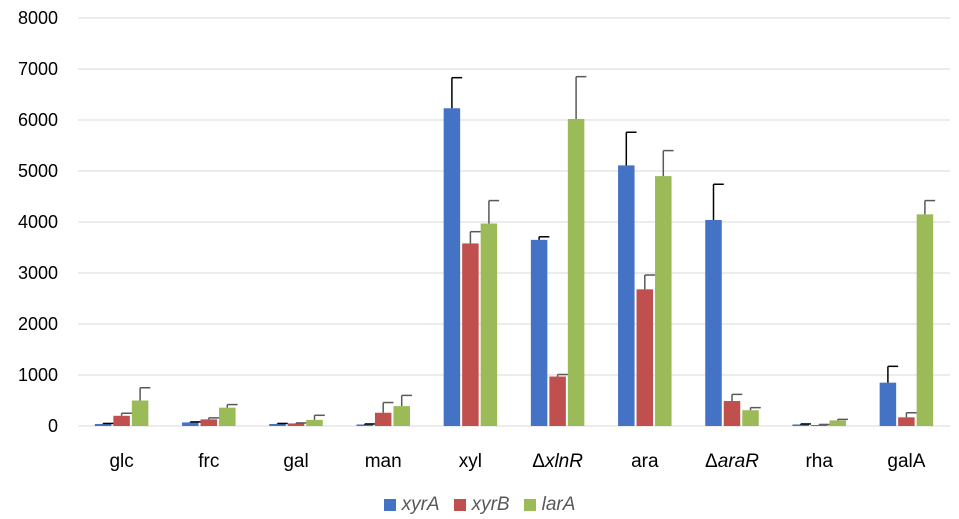 The width and height of the screenshot is (959, 519). Describe the element at coordinates (319, 417) in the screenshot. I see `error-bar-larA-gal` at that location.